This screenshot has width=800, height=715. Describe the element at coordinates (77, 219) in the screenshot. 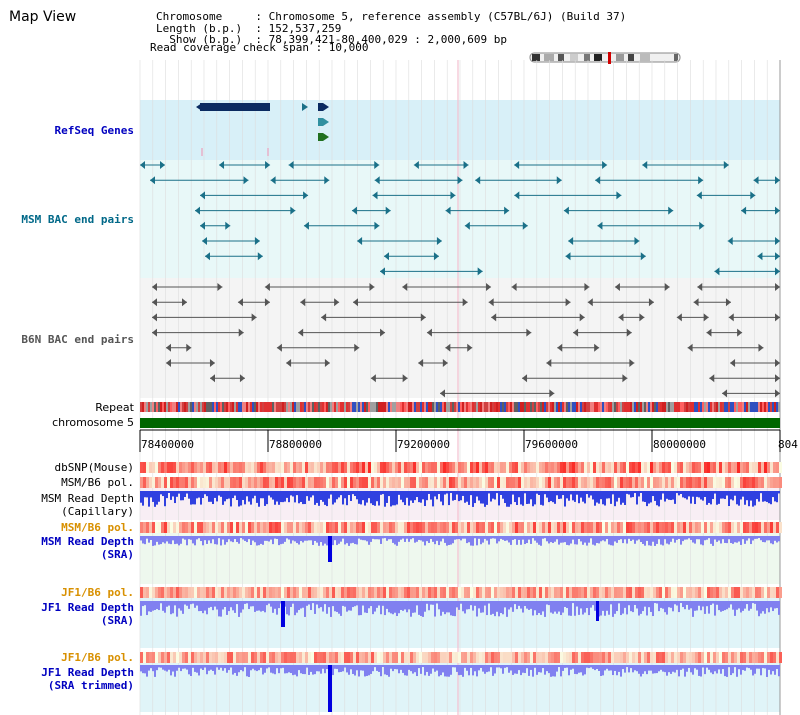

I see `track-label-msm-bac: MSM BAC end pairs` at that location.